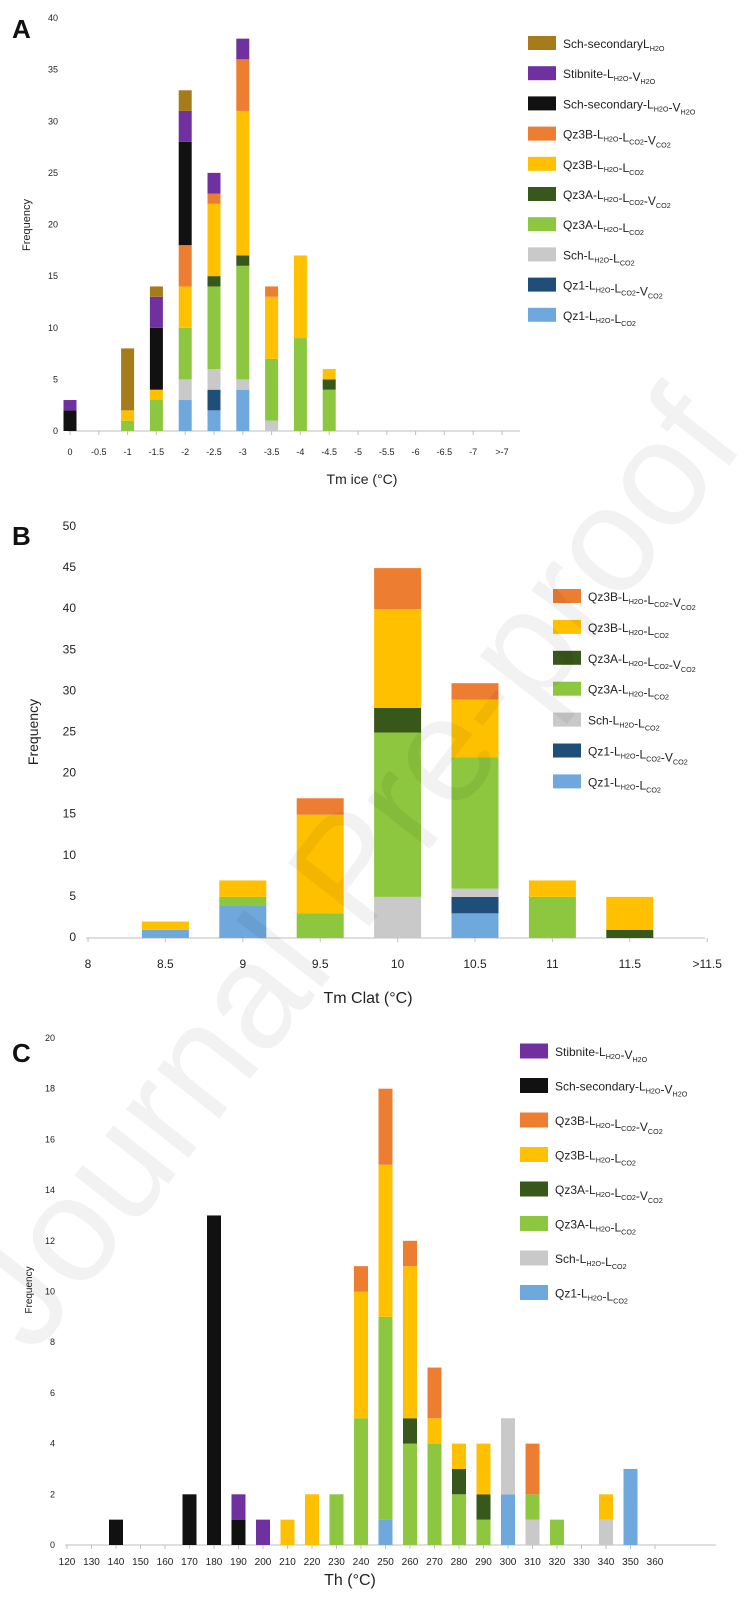 The height and width of the screenshot is (1613, 752). Describe the element at coordinates (52, 1342) in the screenshot. I see `y-tick-label: 8` at that location.